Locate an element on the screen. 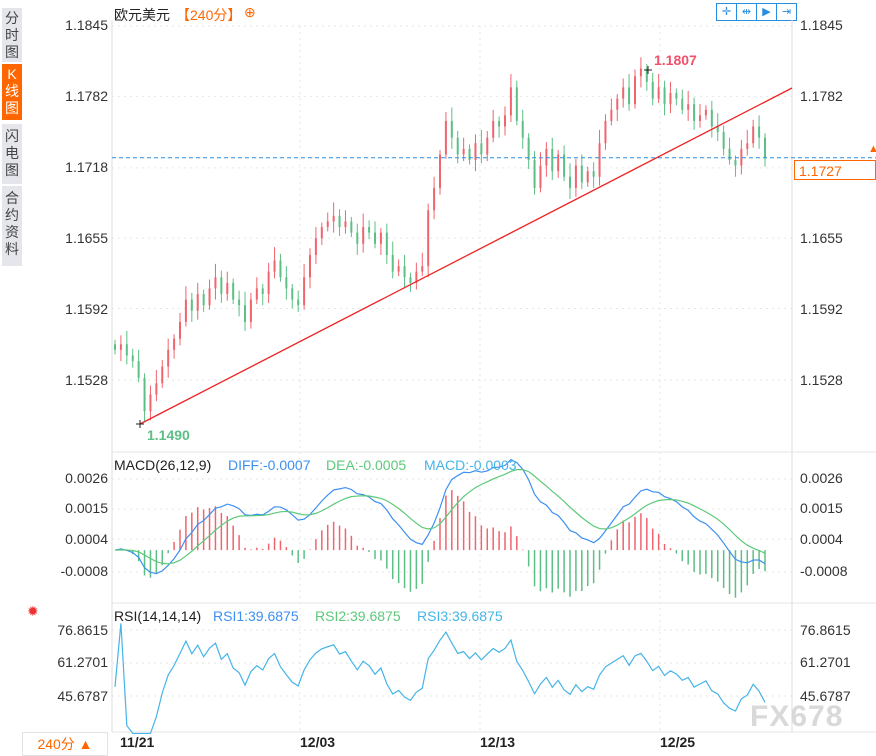  tab-contract-info: 合约资料 is located at coordinates (12, 226).